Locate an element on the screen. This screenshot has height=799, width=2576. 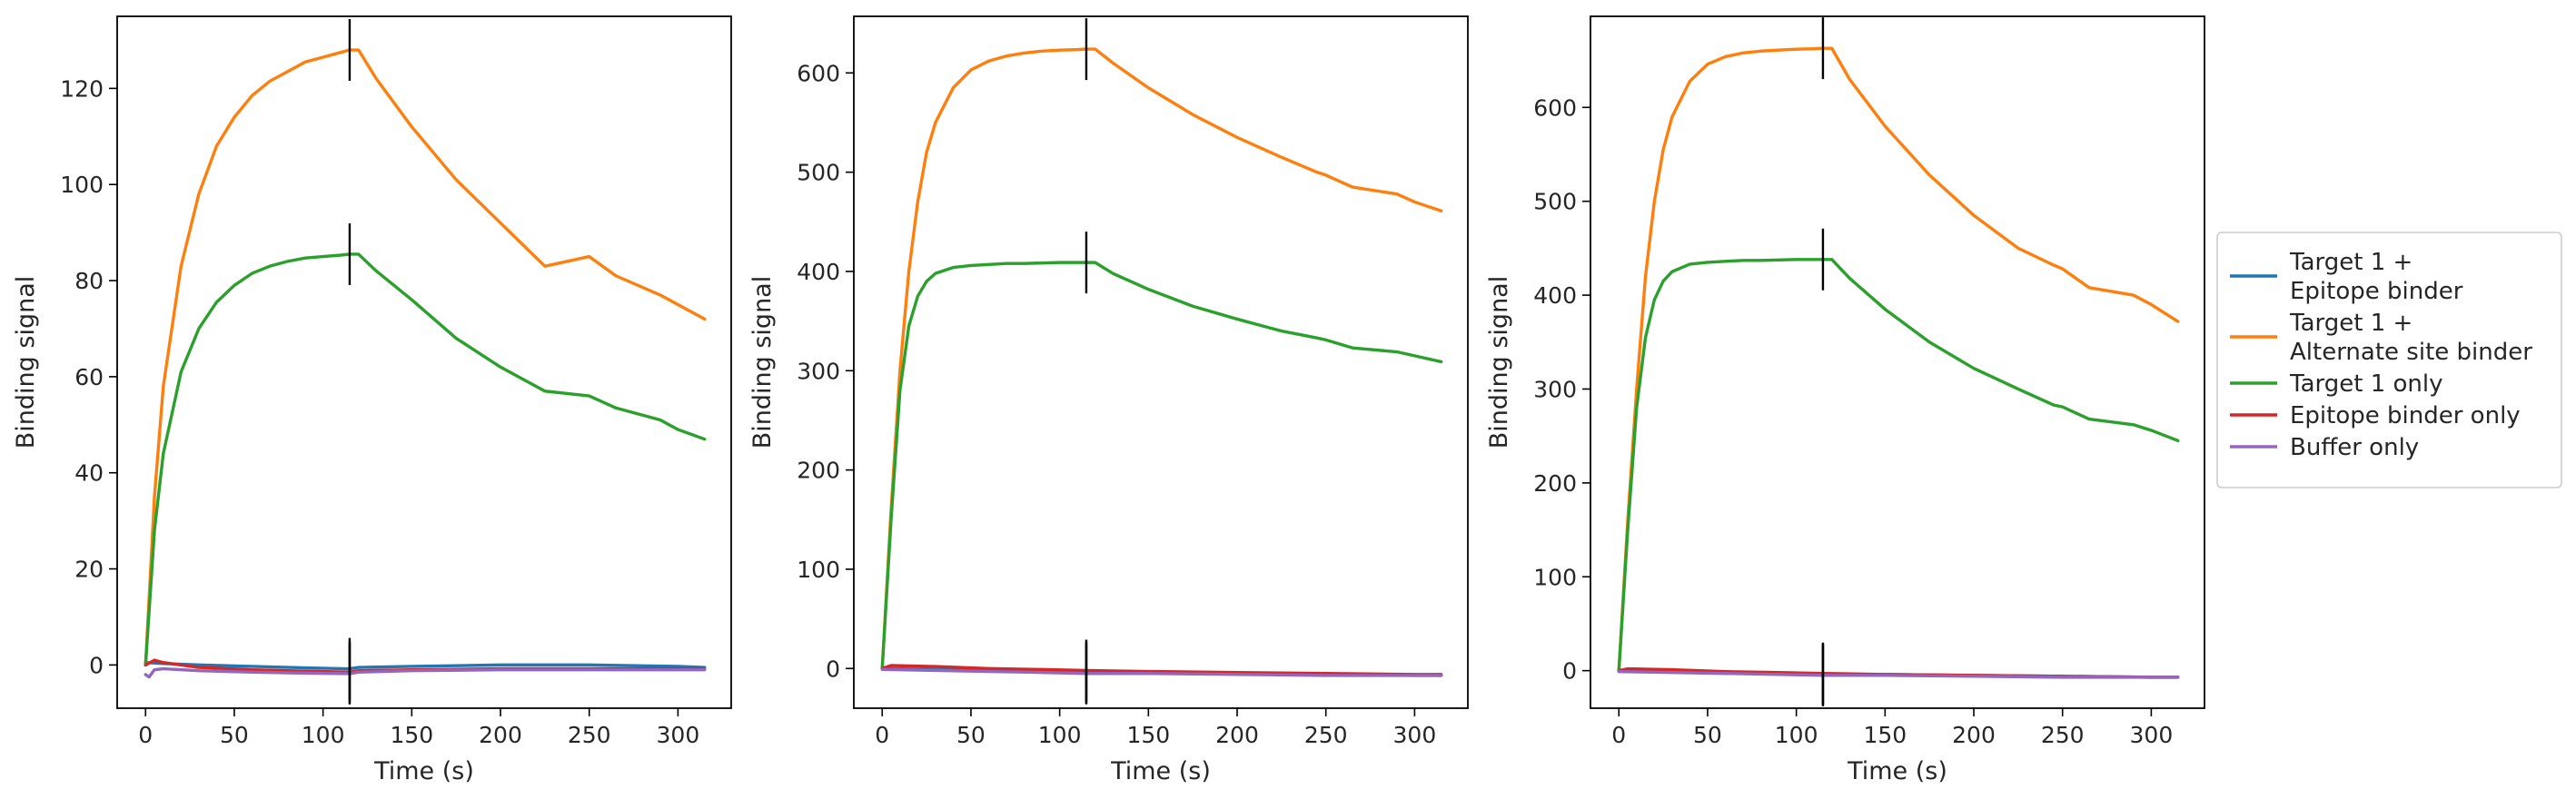
legend-label: Buffer only is located at coordinates (2354, 447).